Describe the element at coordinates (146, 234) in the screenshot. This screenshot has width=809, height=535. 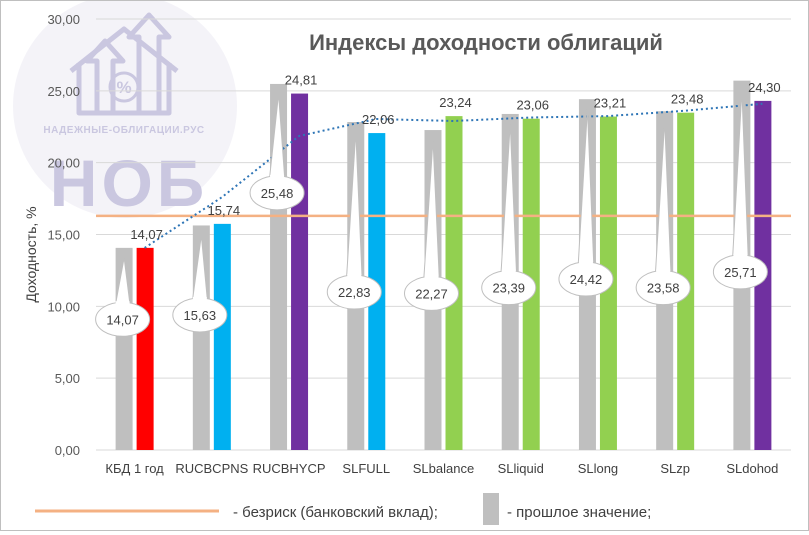
I see `current-value-label: 14,07` at that location.